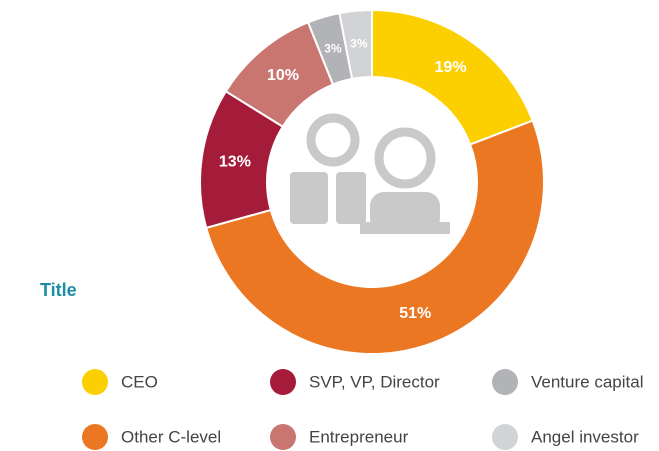  I want to click on legend-label: Venture capital, so click(587, 381).